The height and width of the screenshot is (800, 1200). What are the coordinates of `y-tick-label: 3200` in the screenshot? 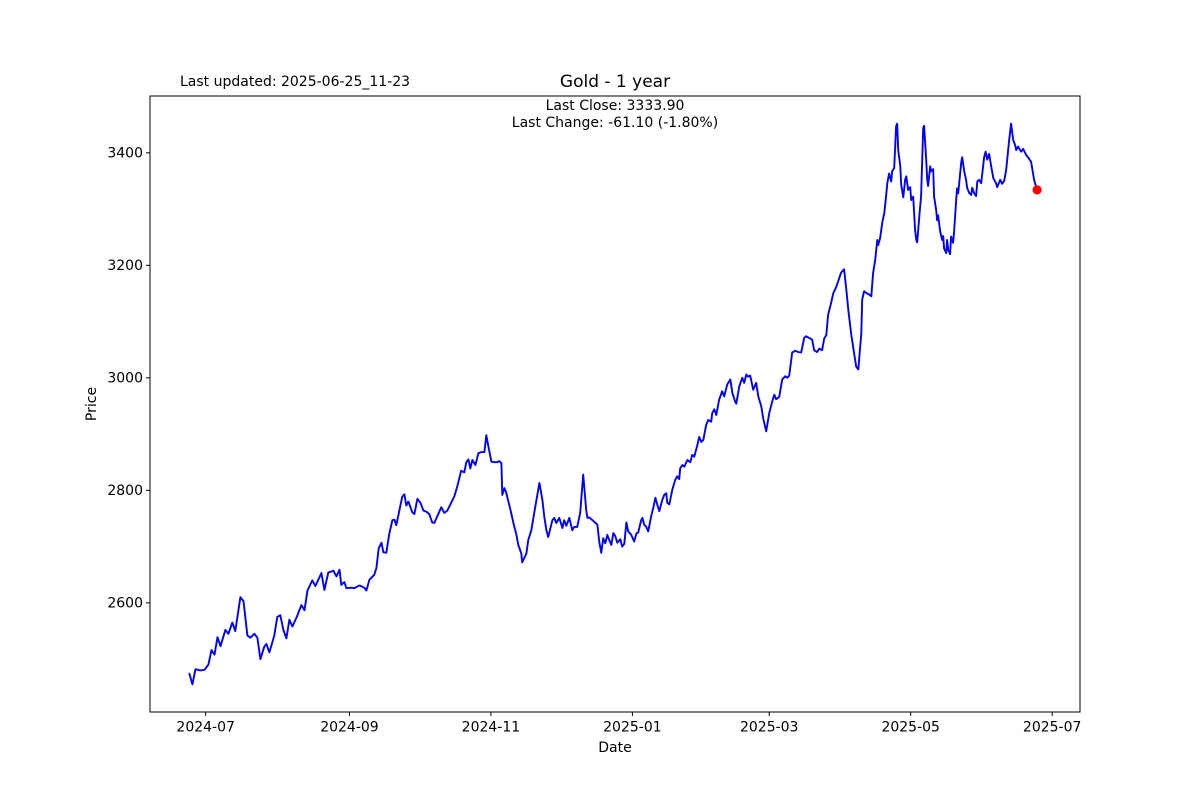 It's located at (125, 266).